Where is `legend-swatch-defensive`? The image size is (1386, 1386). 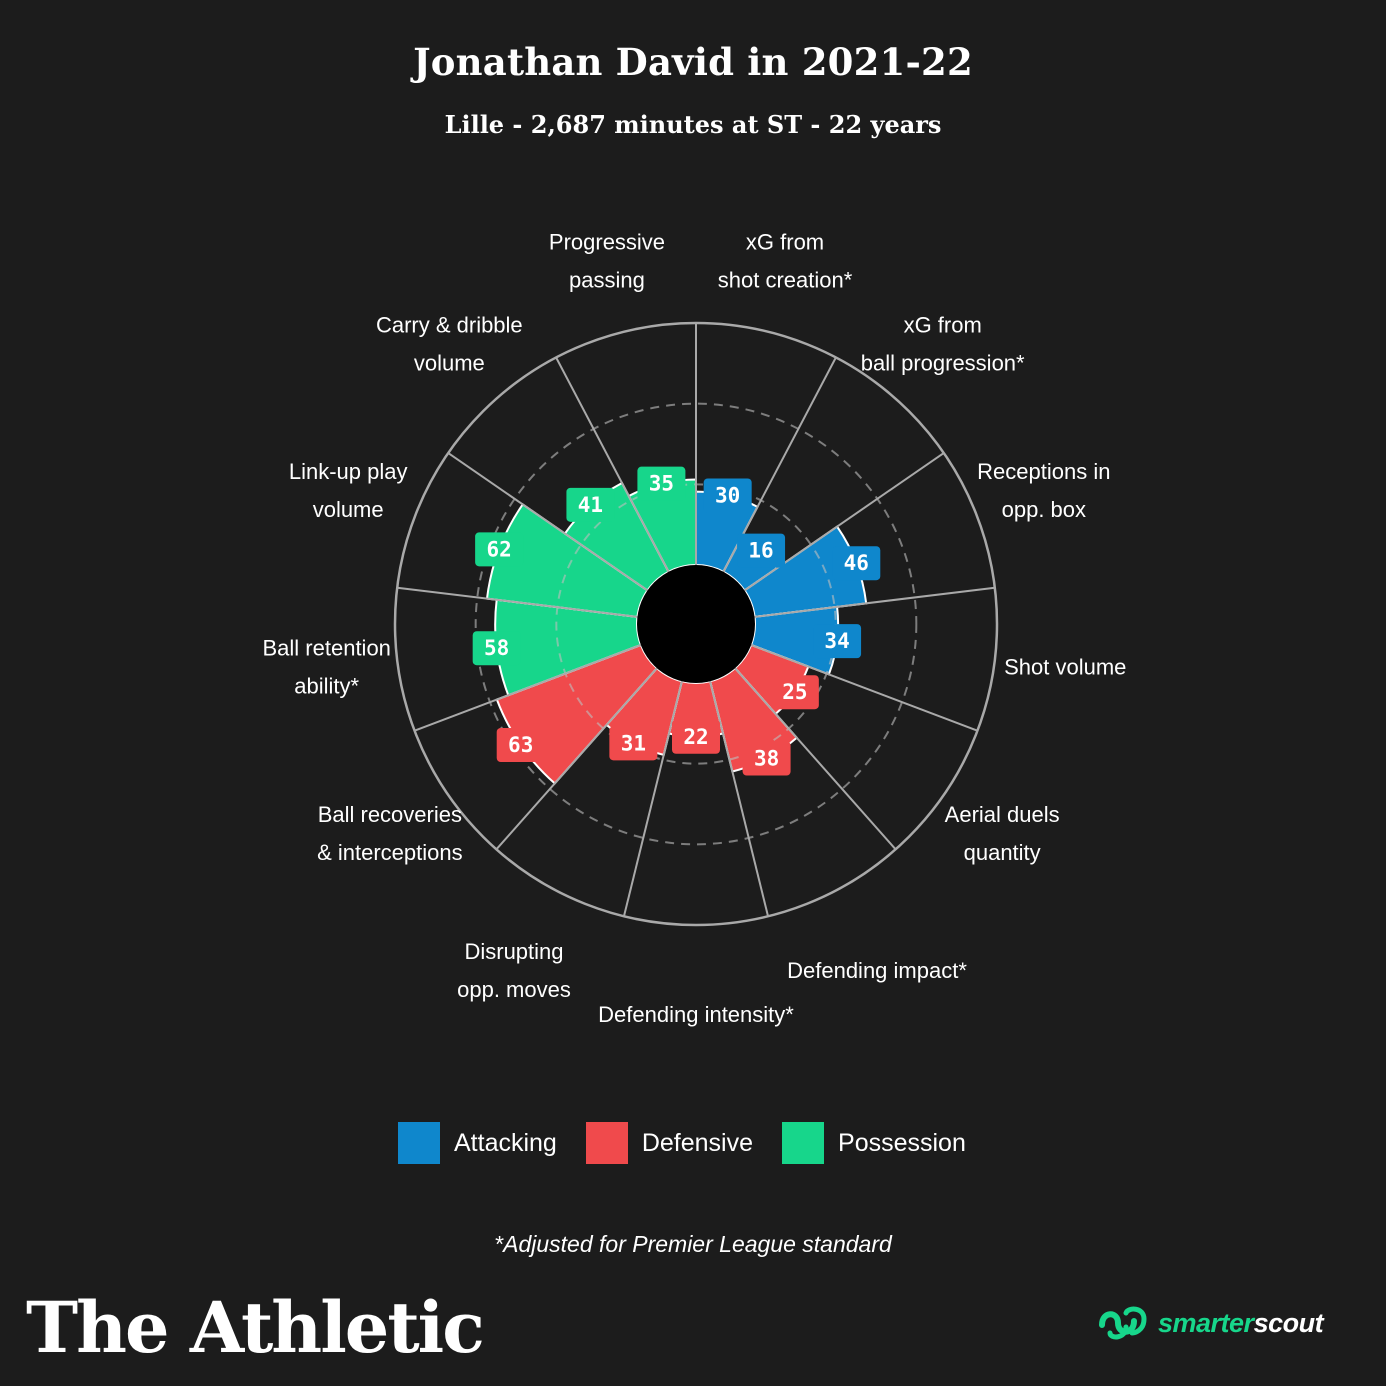 legend-swatch-defensive is located at coordinates (606, 1143).